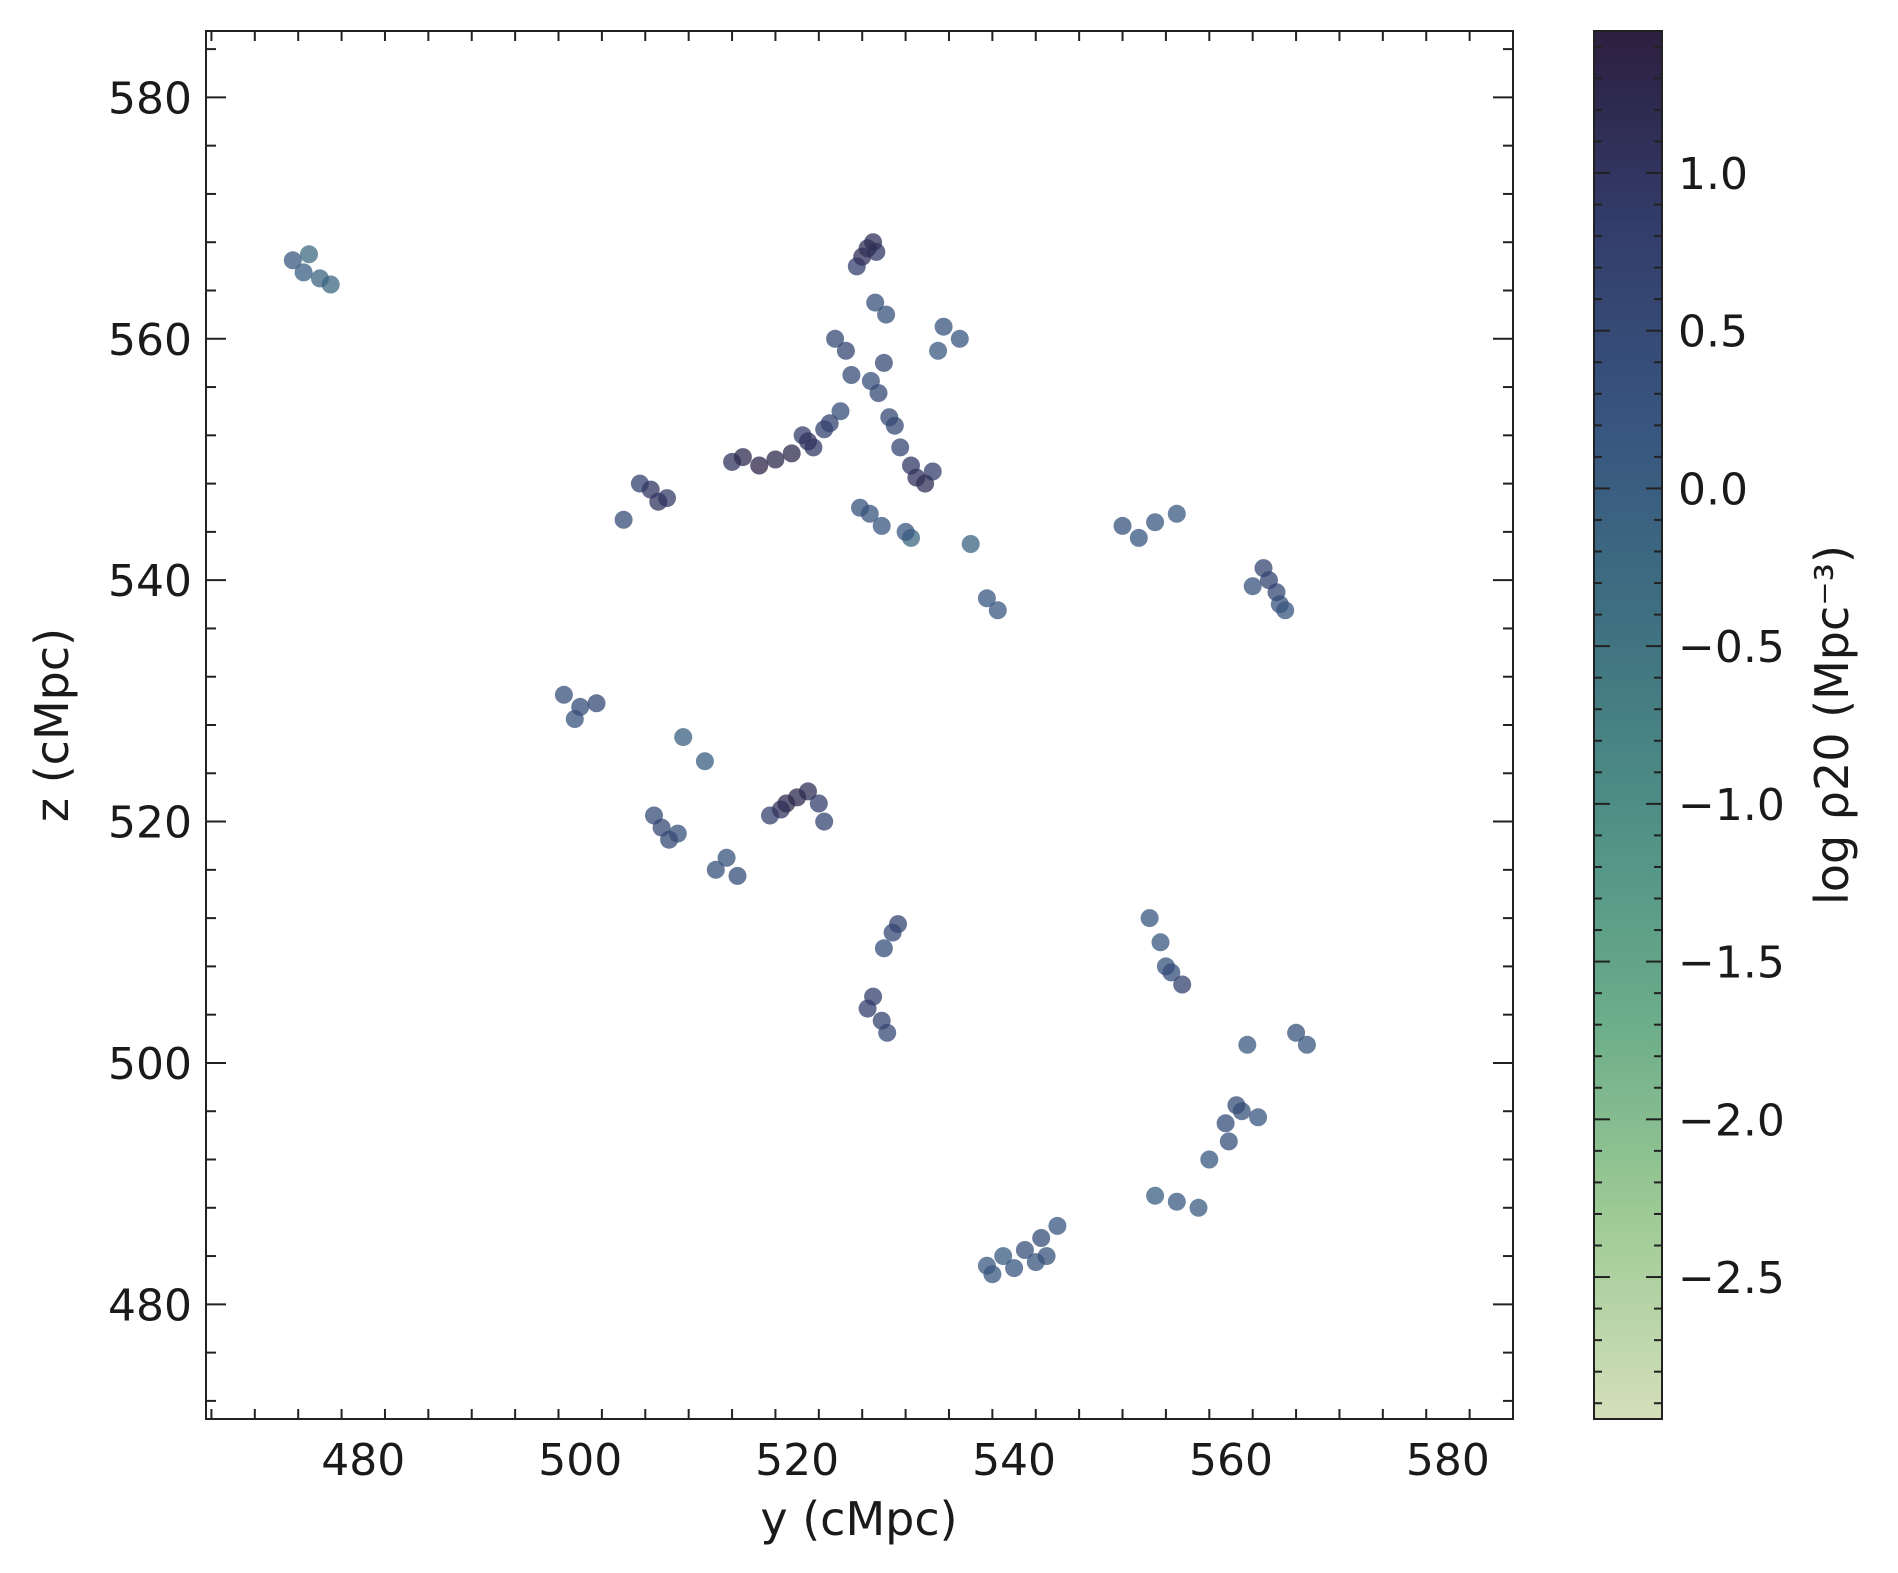 Image resolution: width=1898 pixels, height=1573 pixels. What do you see at coordinates (1231, 1460) in the screenshot?
I see `x-tick-label: 560` at bounding box center [1231, 1460].